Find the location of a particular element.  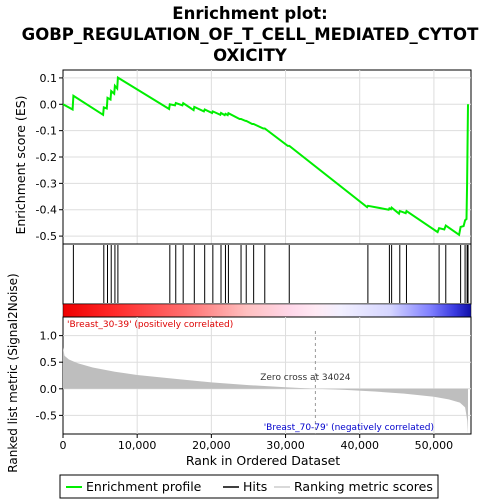

es-y-ticks: 0.1 0.0 -0.1 -0.2 -0.3 -0.4 -0.5 is located at coordinates (49, 157).